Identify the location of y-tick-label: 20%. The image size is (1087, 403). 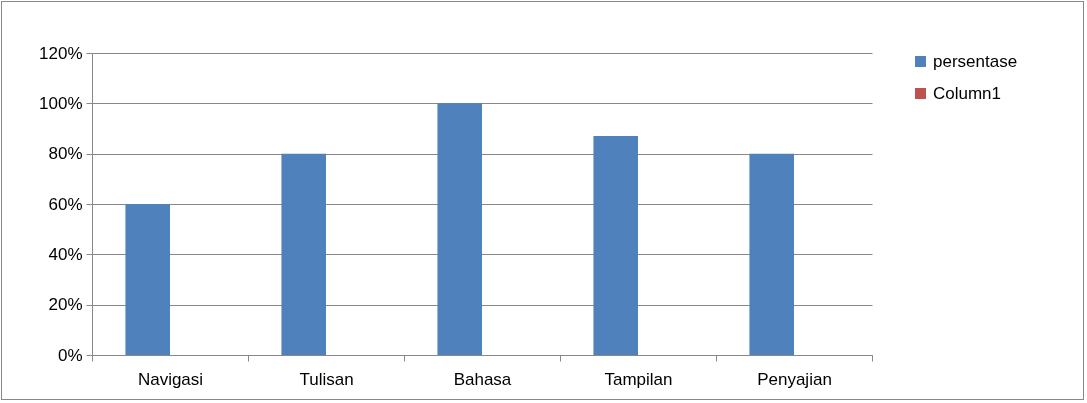
(65, 305).